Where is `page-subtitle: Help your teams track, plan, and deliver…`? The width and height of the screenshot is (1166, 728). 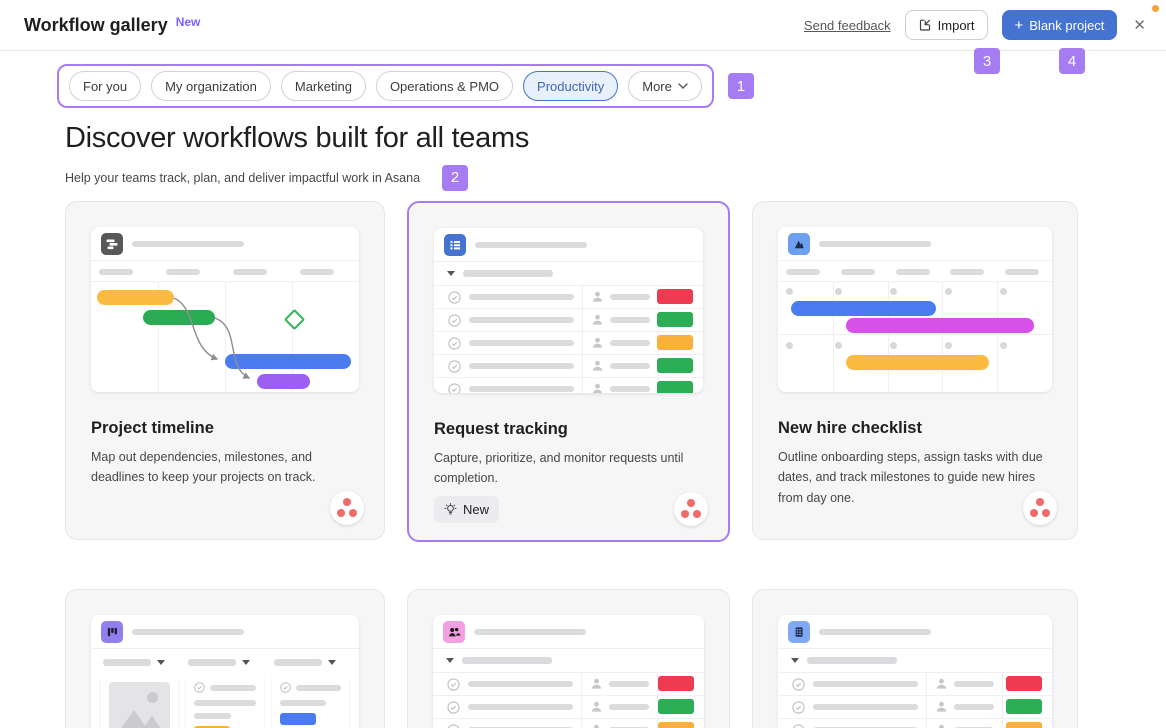
page-subtitle: Help your teams track, plan, and deliver… is located at coordinates (243, 177).